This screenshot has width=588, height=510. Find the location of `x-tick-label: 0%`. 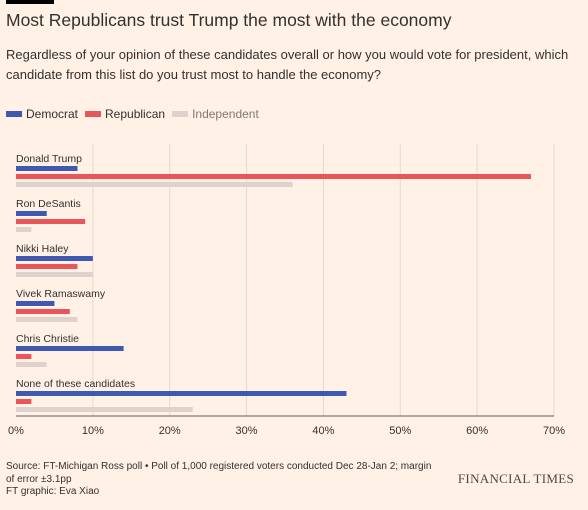

x-tick-label: 0% is located at coordinates (16, 431).